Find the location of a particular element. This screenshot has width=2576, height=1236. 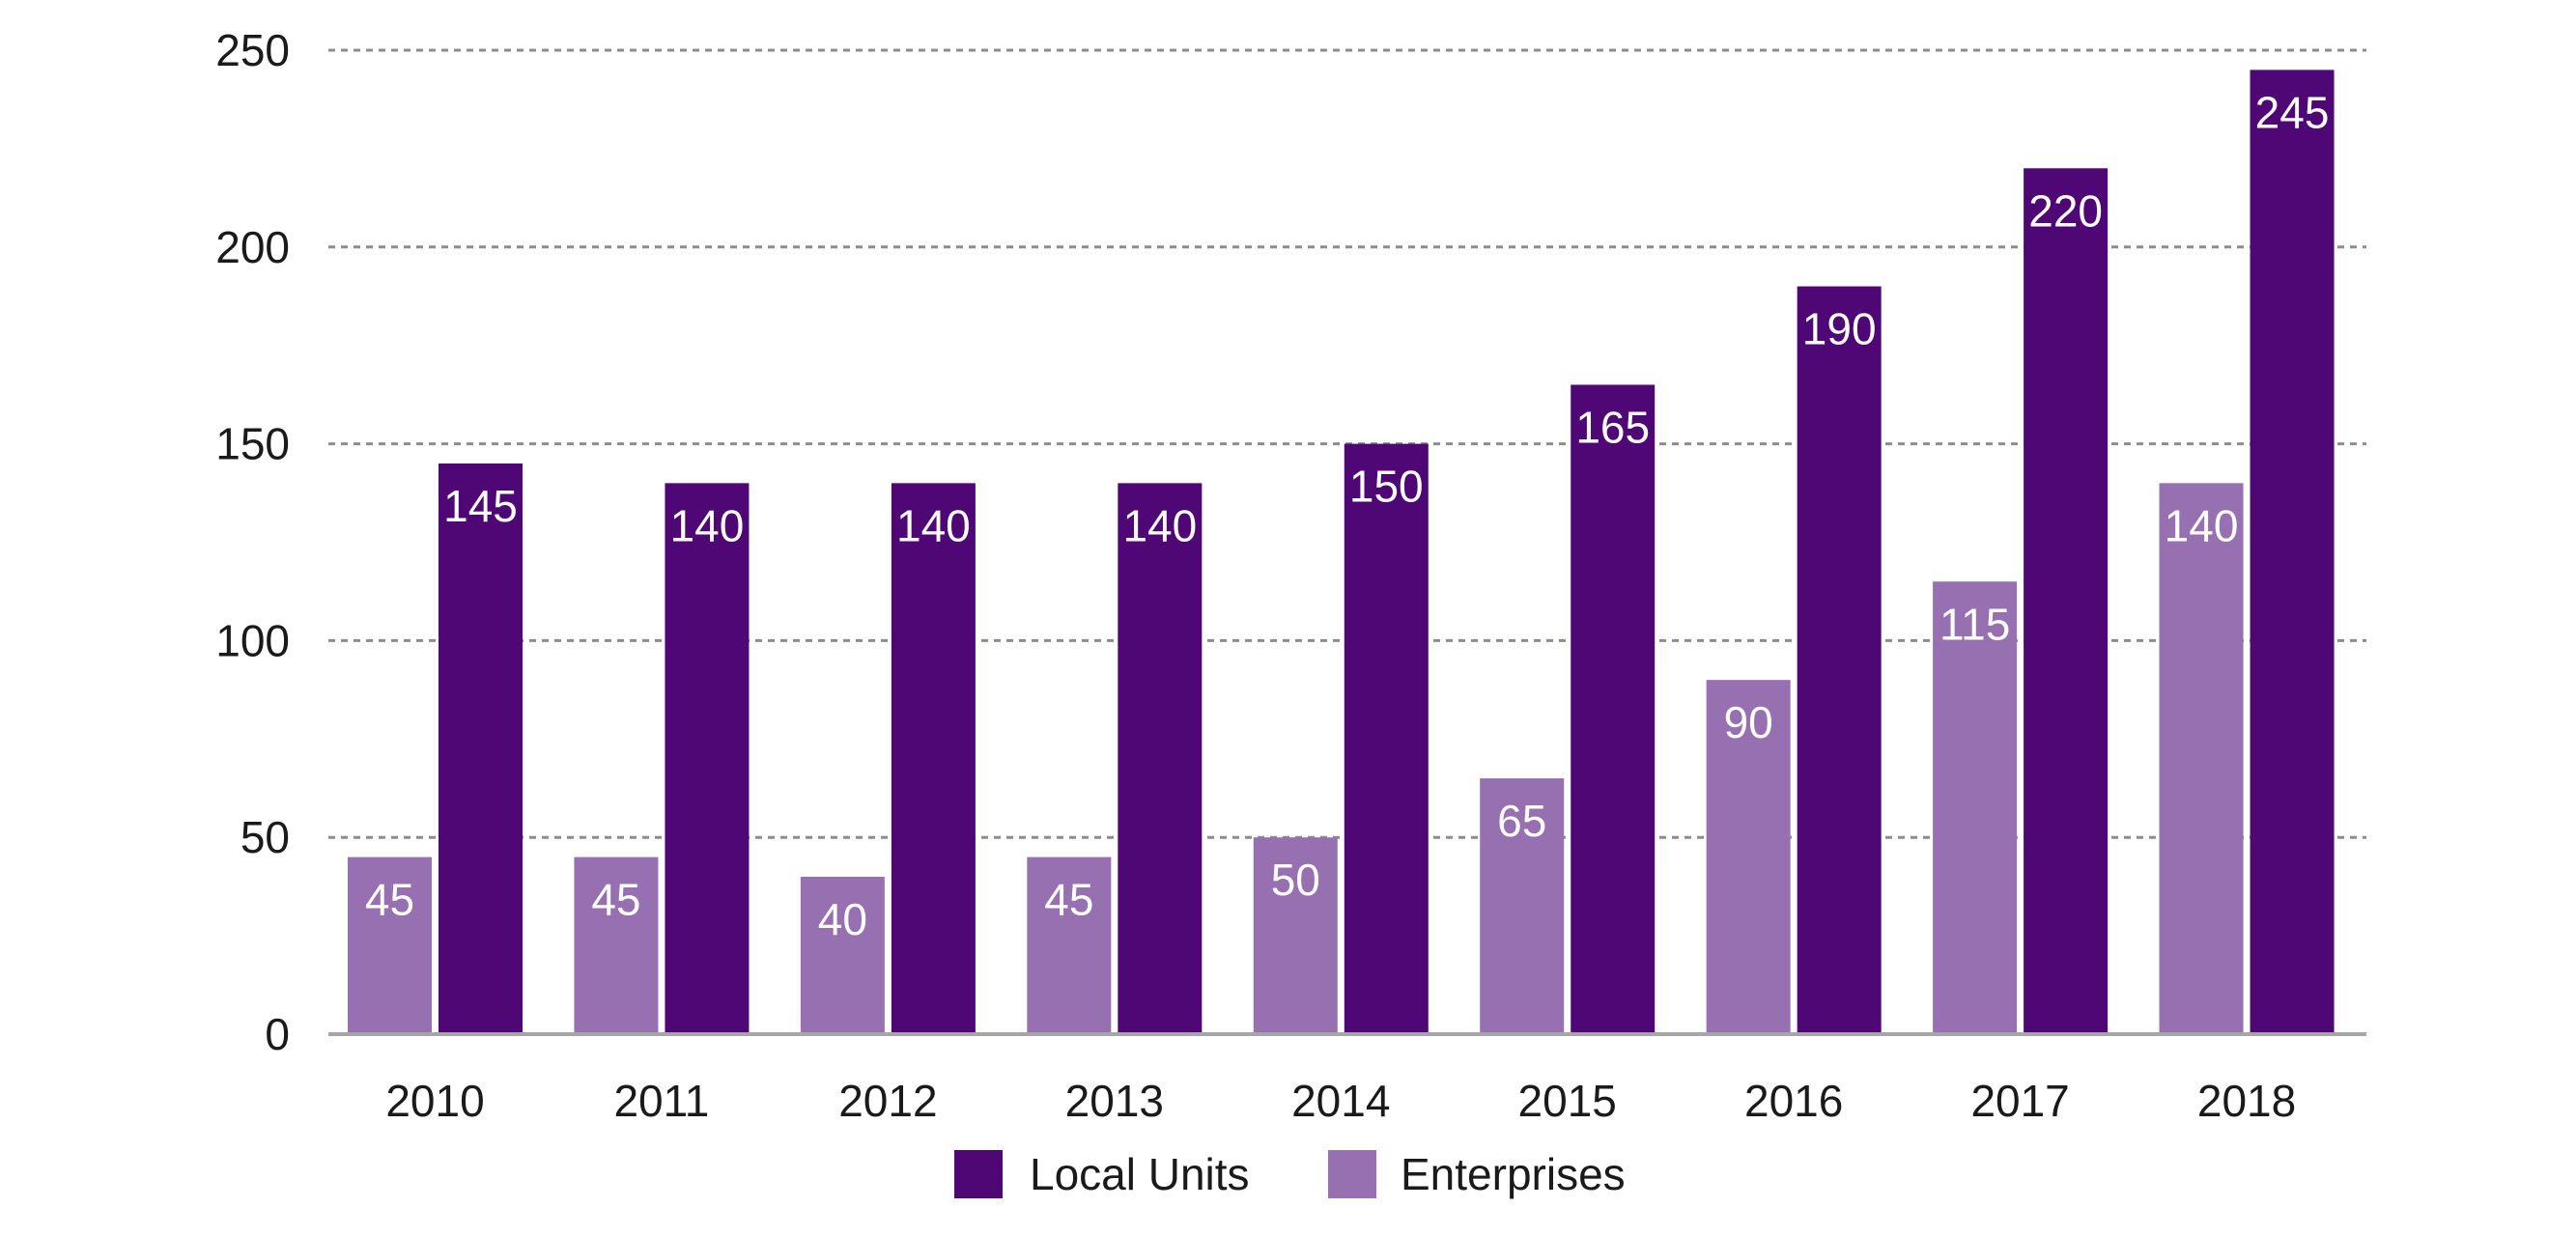

x-tick-label: 2014 is located at coordinates (1340, 1101).